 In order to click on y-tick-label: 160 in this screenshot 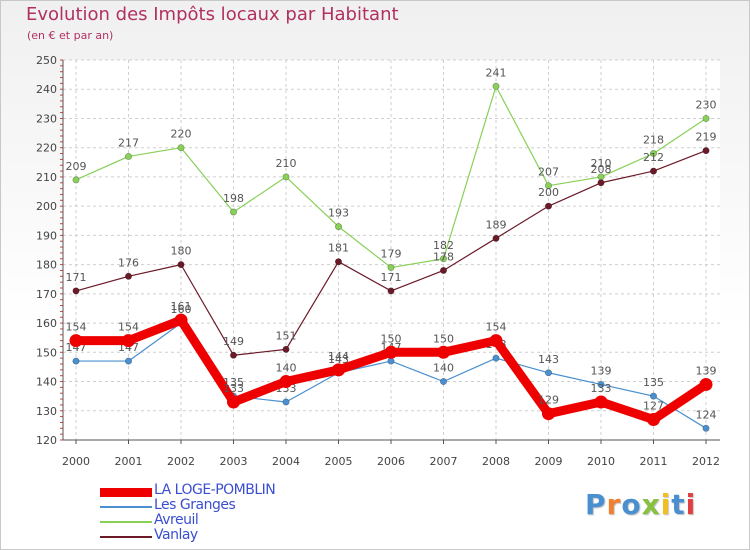, I will do `click(46, 323)`.